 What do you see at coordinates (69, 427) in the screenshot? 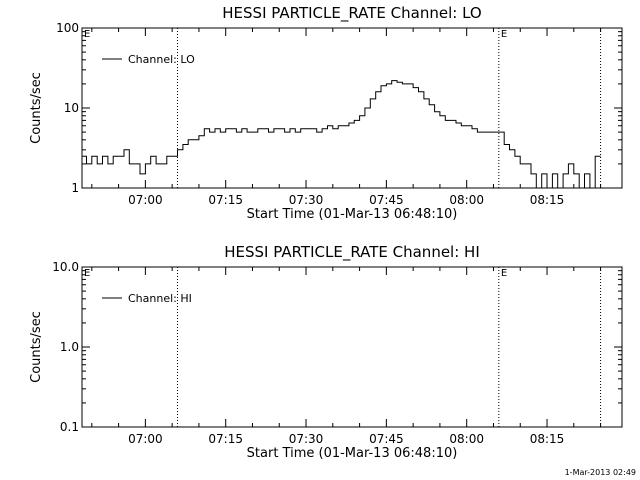
I see `y-tick-label: 0.1` at bounding box center [69, 427].